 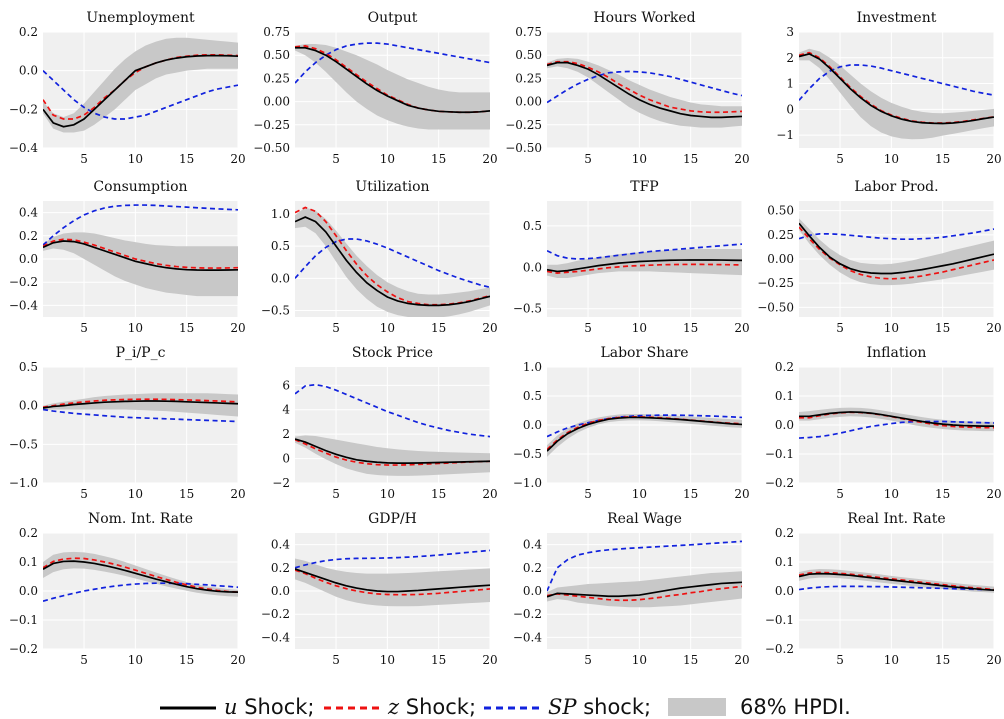 What do you see at coordinates (384, 423) in the screenshot?
I see `panel-stock-price: Stock Price 5 10 15 20 −2 0 2 4 6` at bounding box center [384, 423].